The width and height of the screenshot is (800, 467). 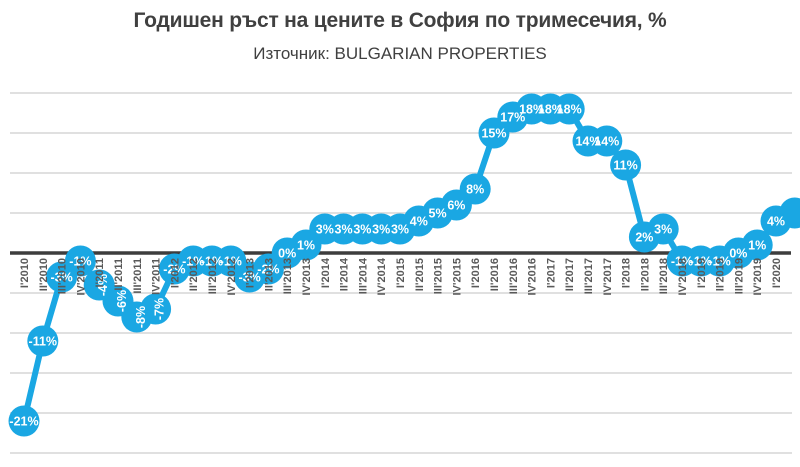 I want to click on x-axis-label: IV'2017, so click(x=608, y=276).